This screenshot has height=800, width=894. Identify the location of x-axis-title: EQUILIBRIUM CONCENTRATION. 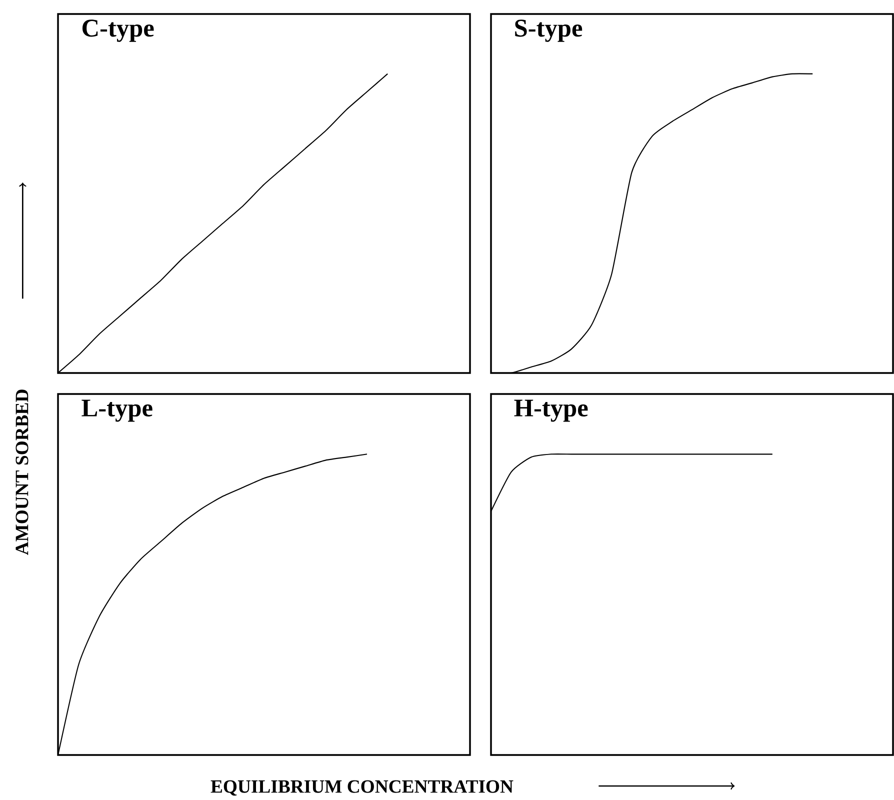
(362, 788).